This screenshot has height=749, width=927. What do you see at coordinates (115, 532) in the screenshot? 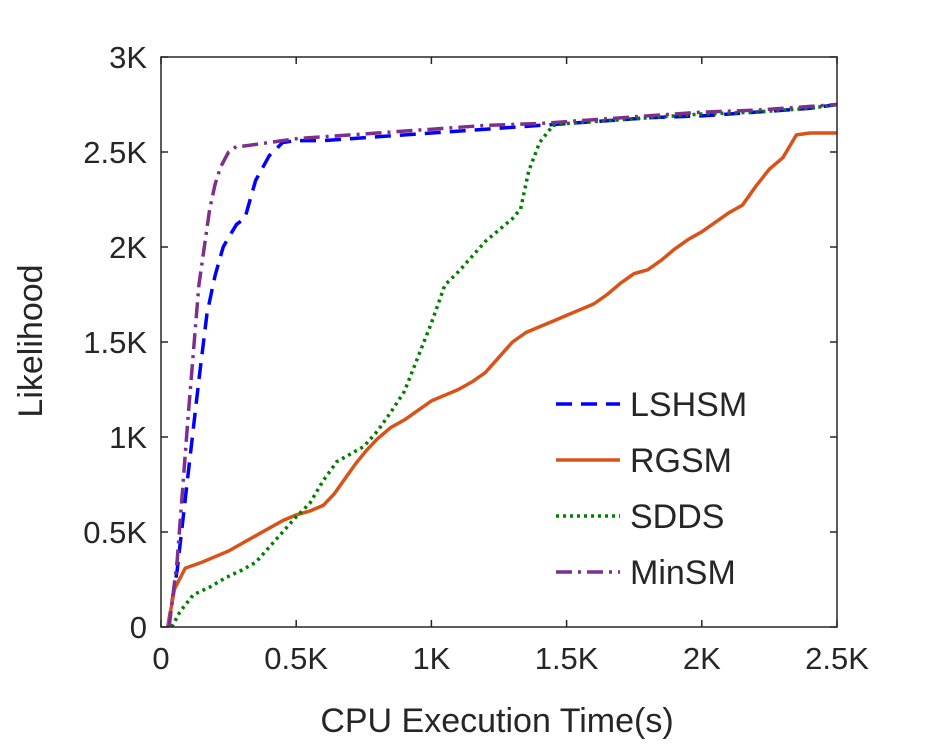
I see `y-tick-label: 0.5K` at bounding box center [115, 532].